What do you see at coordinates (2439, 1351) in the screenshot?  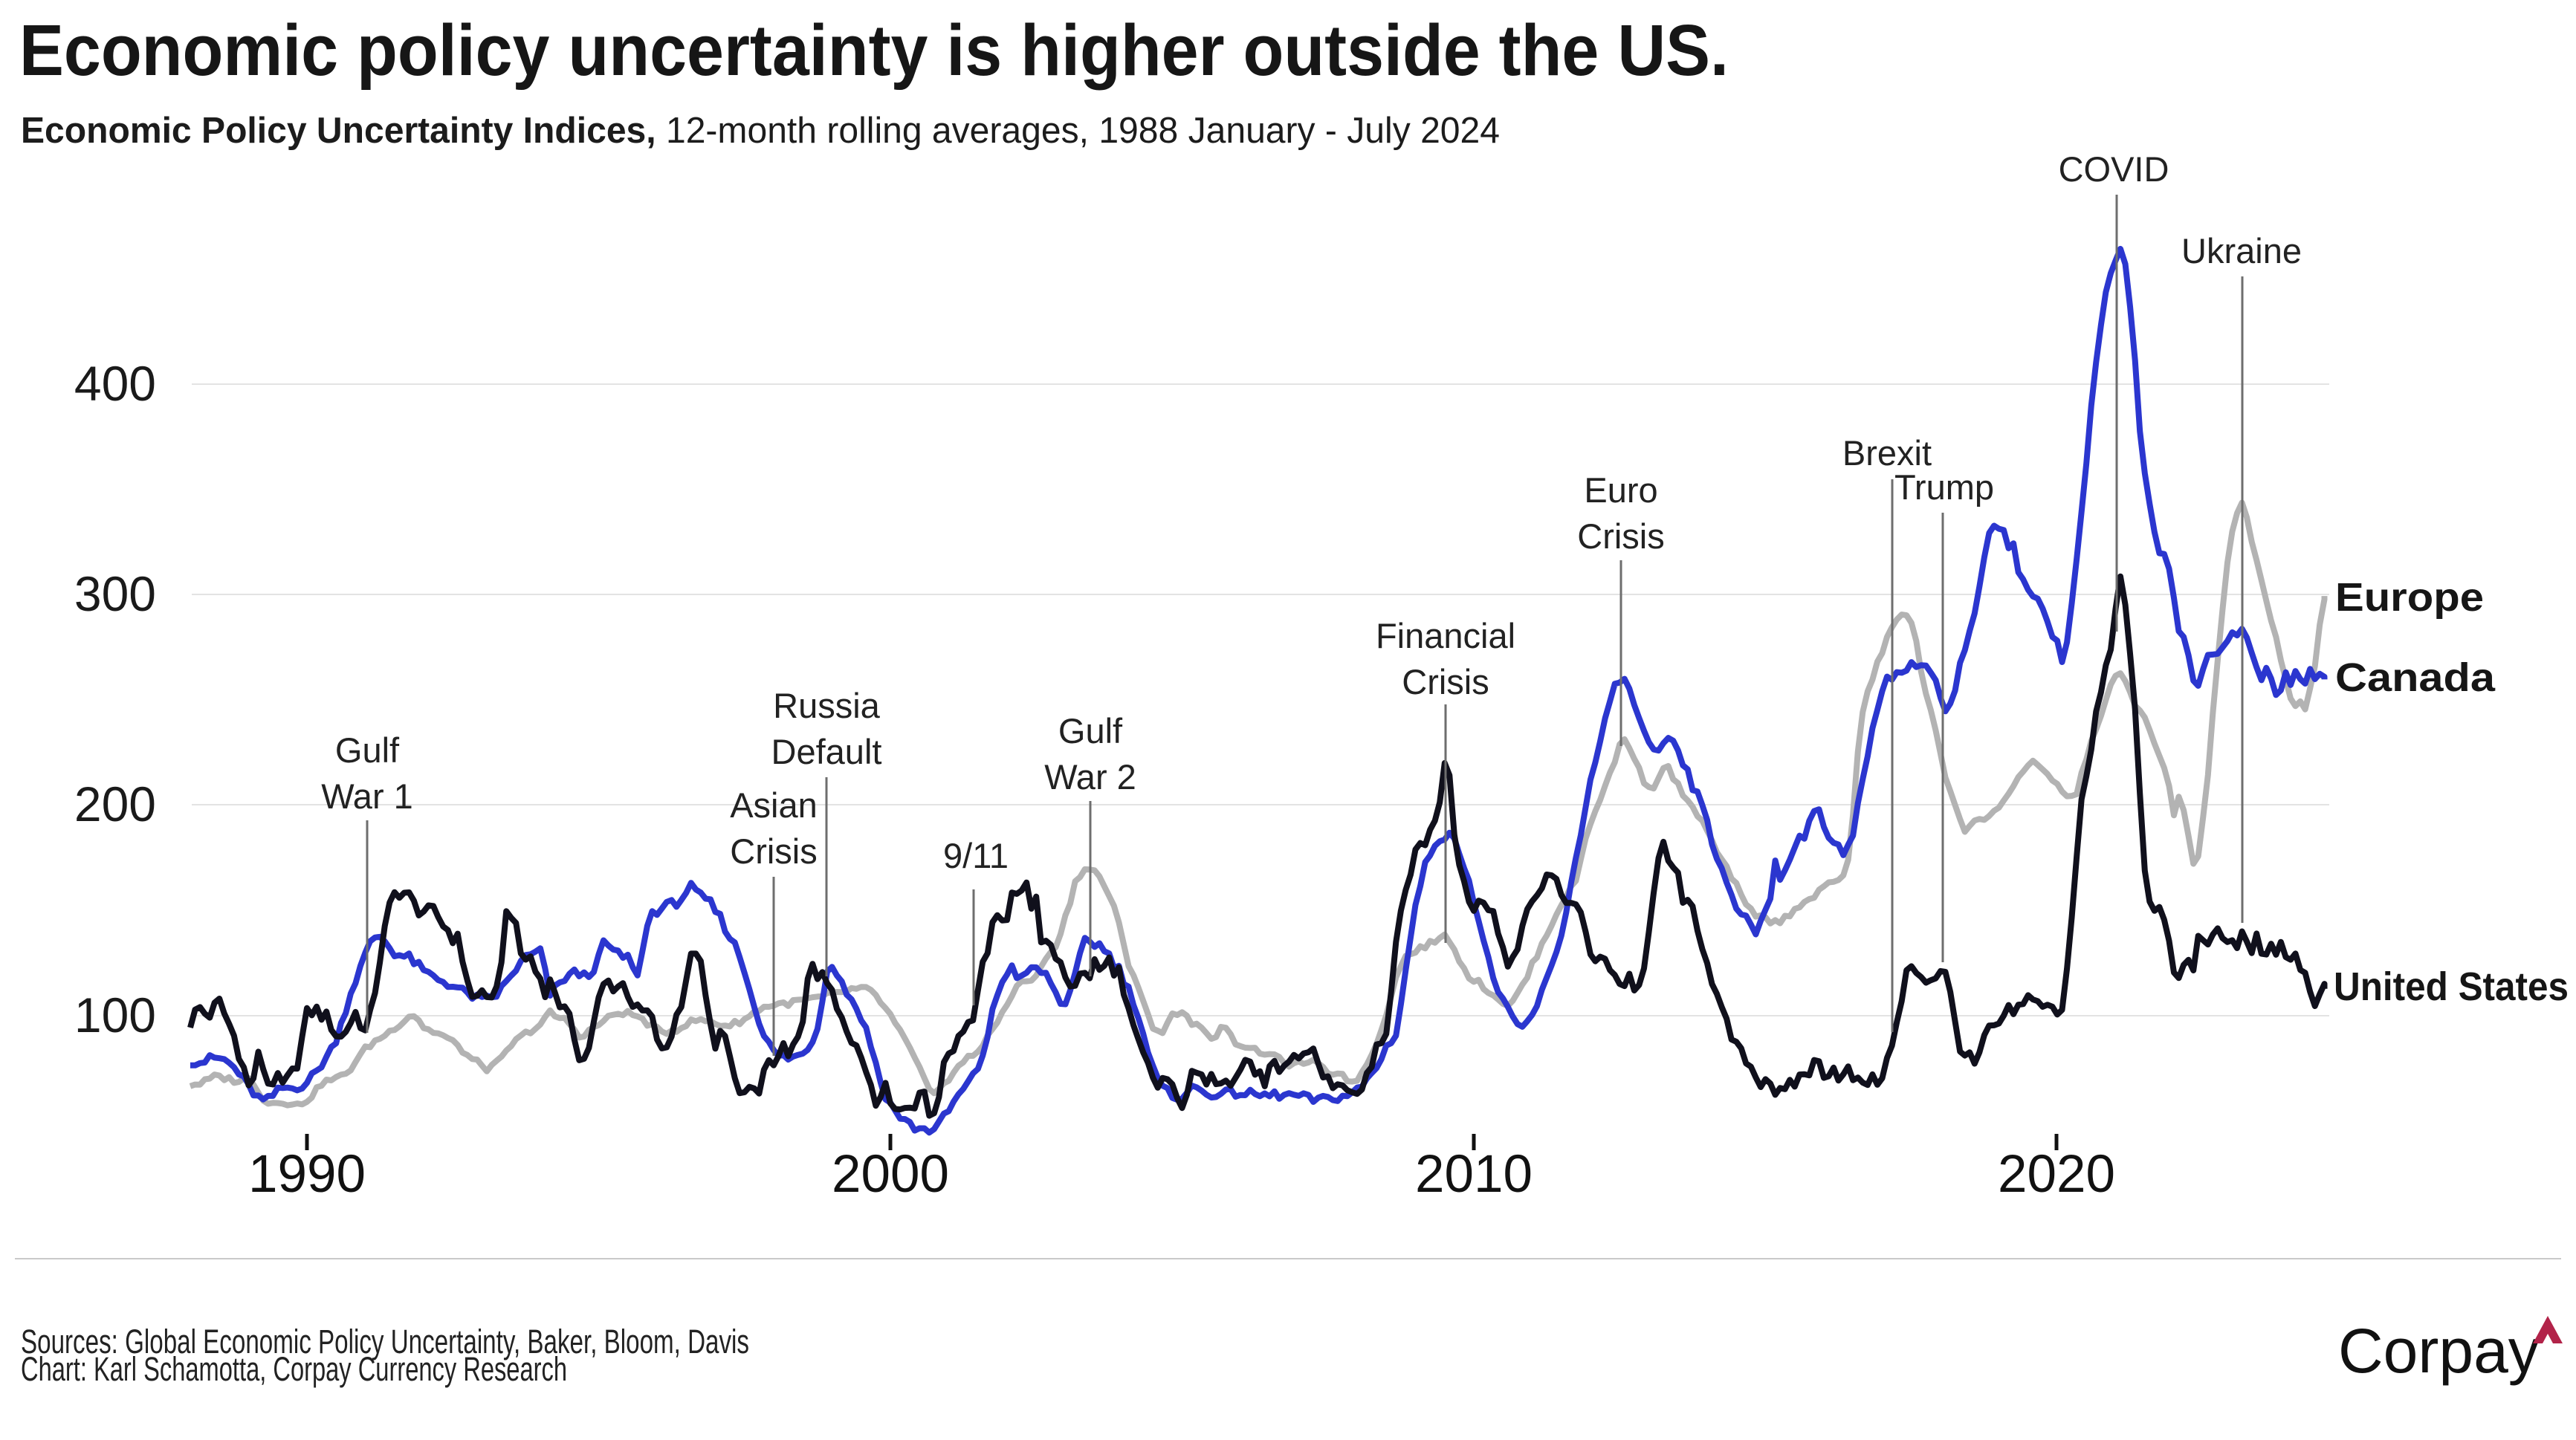 I see `svg-text: Corpay` at bounding box center [2439, 1351].